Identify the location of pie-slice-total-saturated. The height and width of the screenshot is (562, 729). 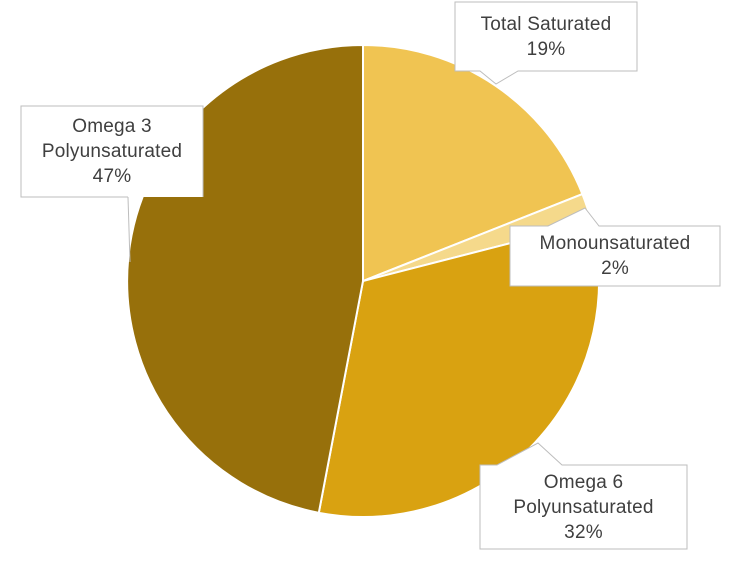
(473, 163).